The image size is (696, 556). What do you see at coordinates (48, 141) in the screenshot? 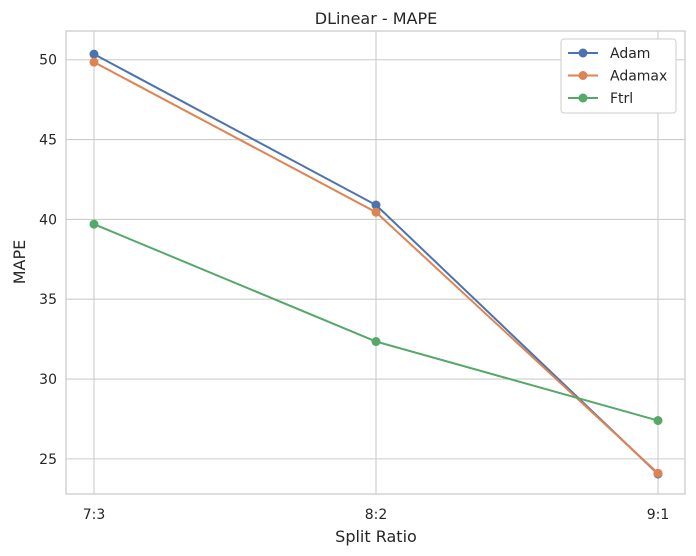
I see `y-tick-label: 45` at bounding box center [48, 141].